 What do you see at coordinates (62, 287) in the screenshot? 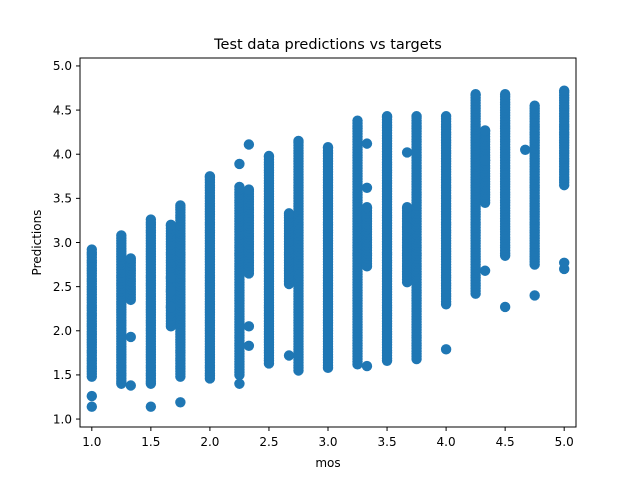
I see `y-tick-label: 2.5` at bounding box center [62, 287].